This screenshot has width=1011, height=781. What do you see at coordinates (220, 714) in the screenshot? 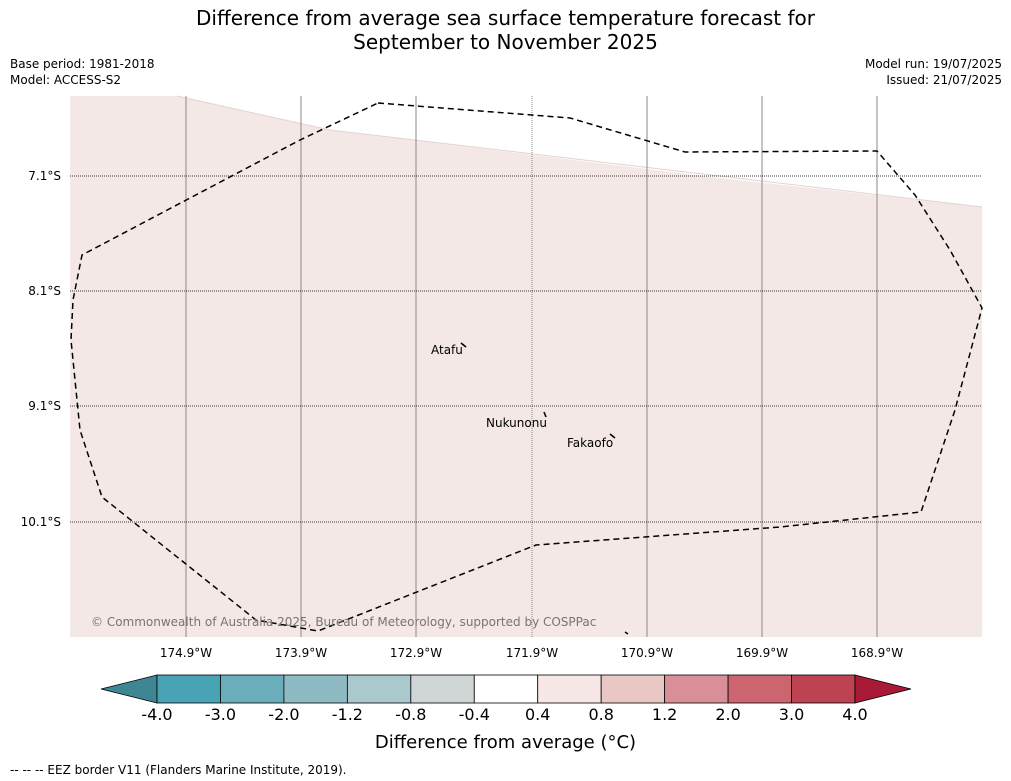
I see `colorbar-tick-label: -3.0` at bounding box center [220, 714].